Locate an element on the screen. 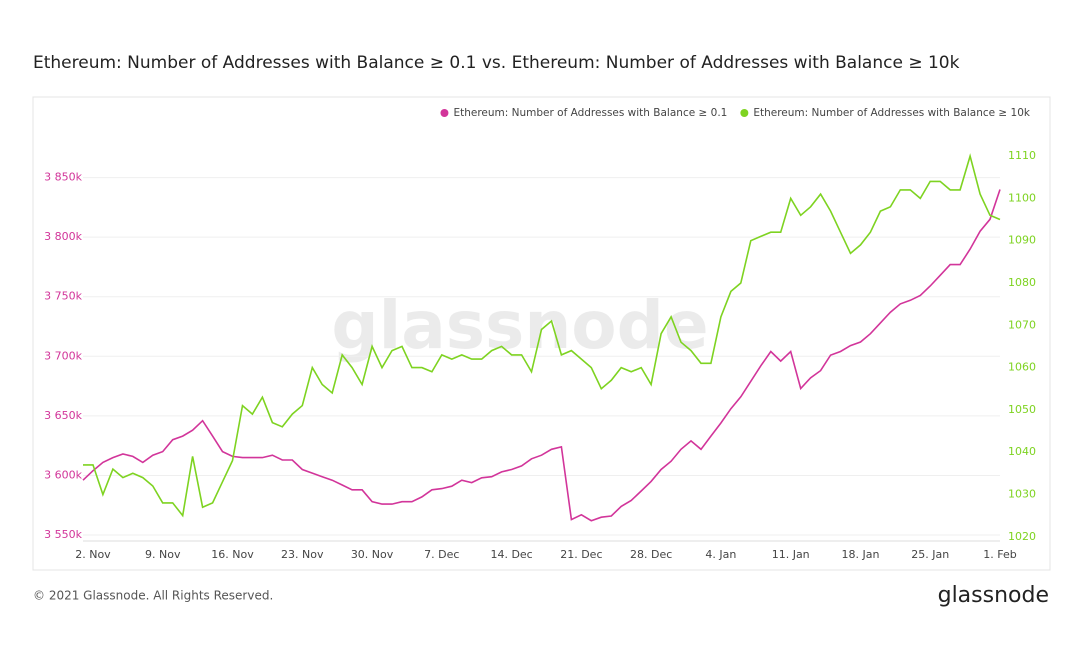 This screenshot has height=666, width=1080. y2-tick-label: 1040 is located at coordinates (1022, 451).